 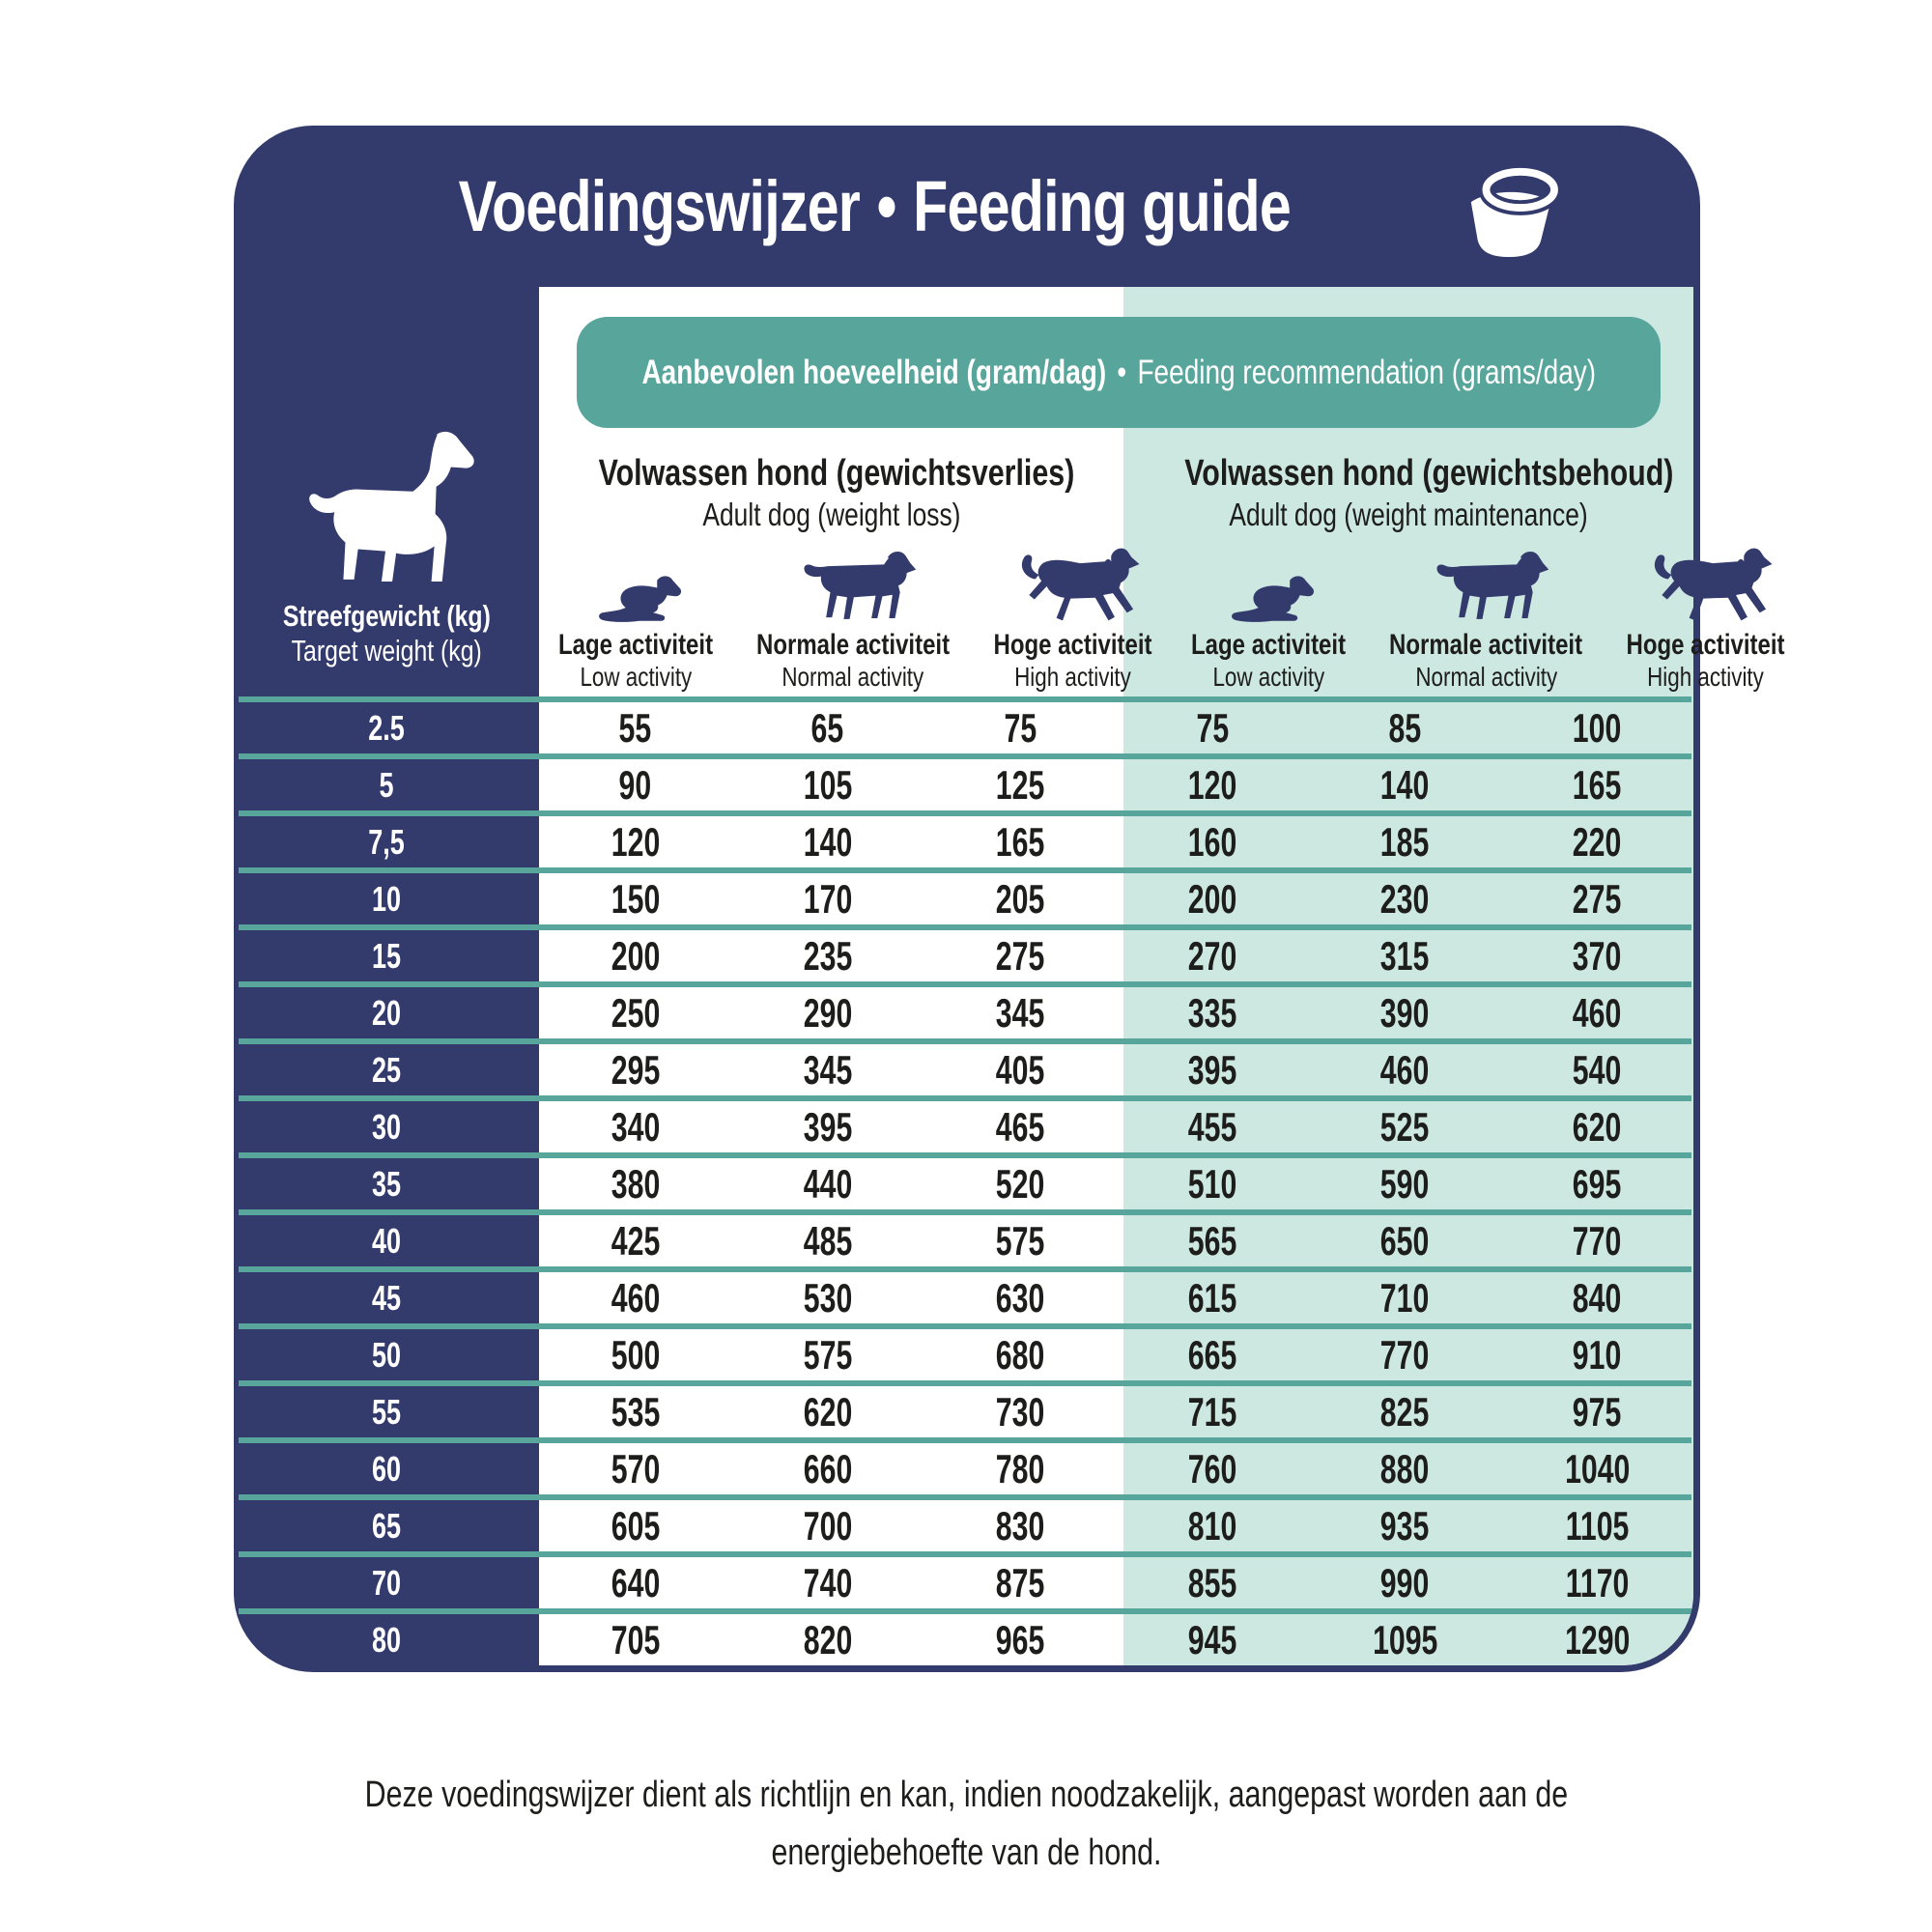 What do you see at coordinates (1597, 1354) in the screenshot?
I see `maintenance-amount-cell: 910` at bounding box center [1597, 1354].